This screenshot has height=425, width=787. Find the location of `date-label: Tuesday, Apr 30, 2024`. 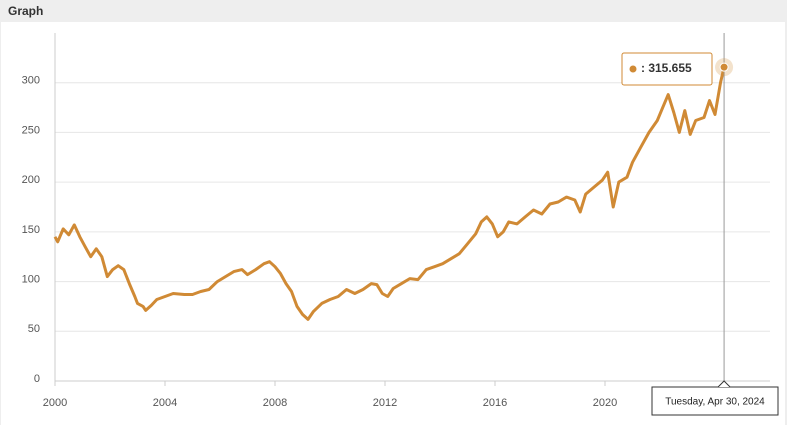

date-label: Tuesday, Apr 30, 2024 is located at coordinates (715, 402).